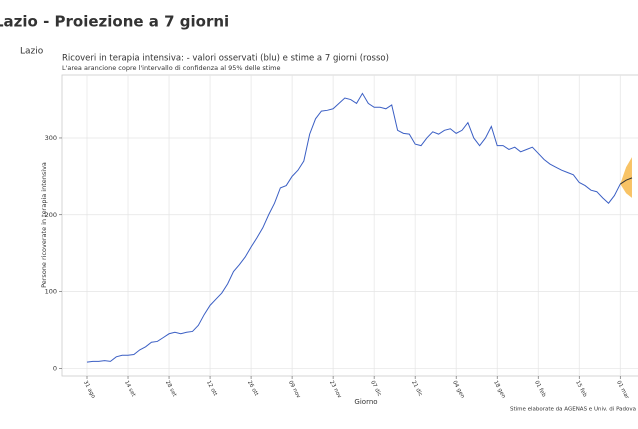 This screenshot has height=429, width=638. I want to click on y-tick-label: 200, so click(51, 215).